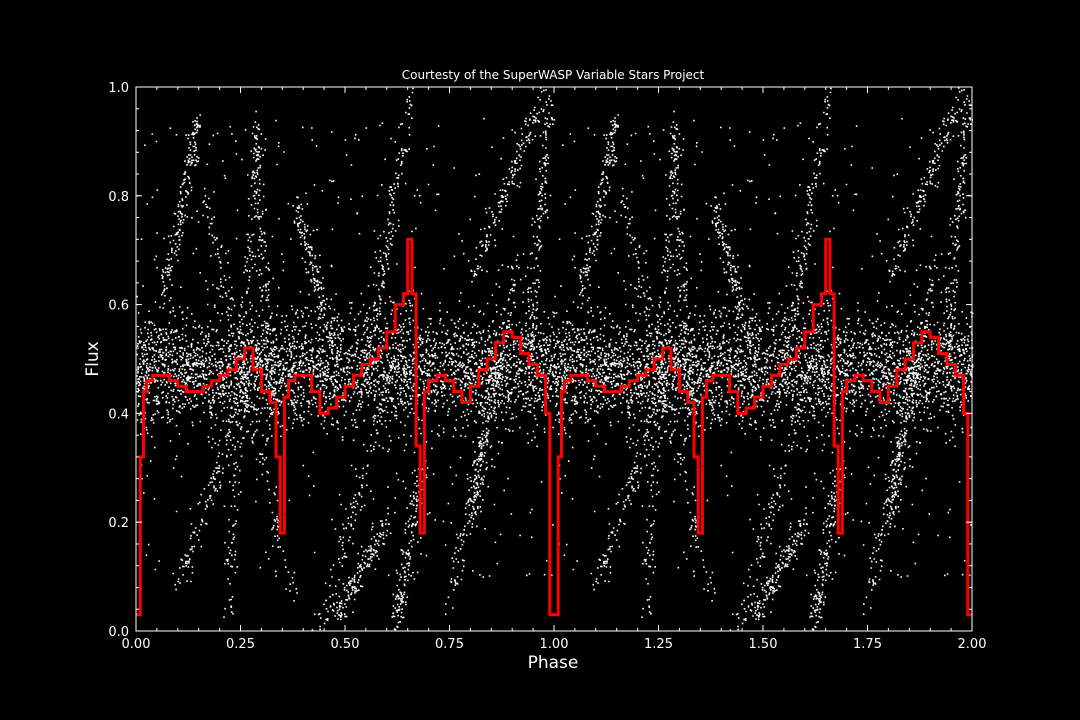 Image resolution: width=1080 pixels, height=720 pixels. What do you see at coordinates (118, 306) in the screenshot?
I see `y-tick-label: 0.6` at bounding box center [118, 306].